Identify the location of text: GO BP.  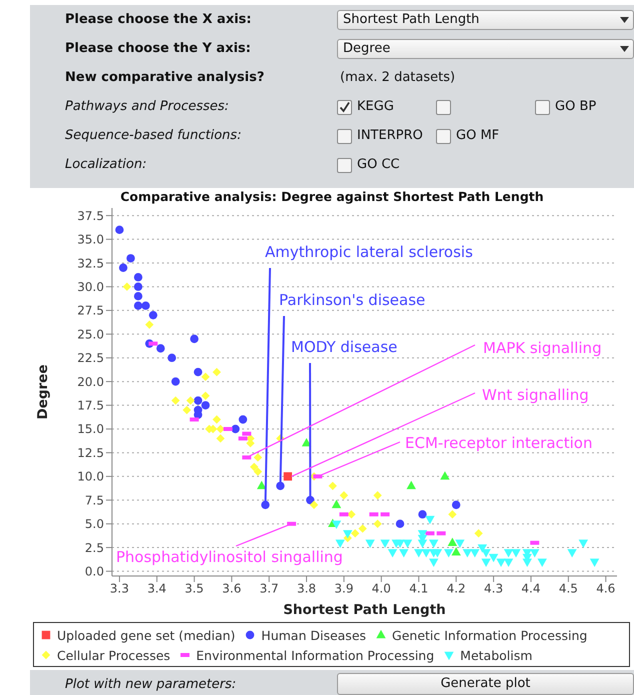
(575, 107).